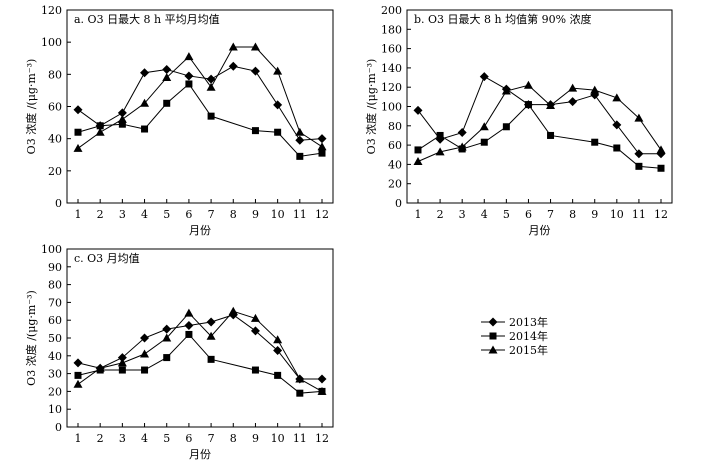 The image size is (722, 464). Describe the element at coordinates (391, 49) in the screenshot. I see `y-tick-label: 160` at that location.